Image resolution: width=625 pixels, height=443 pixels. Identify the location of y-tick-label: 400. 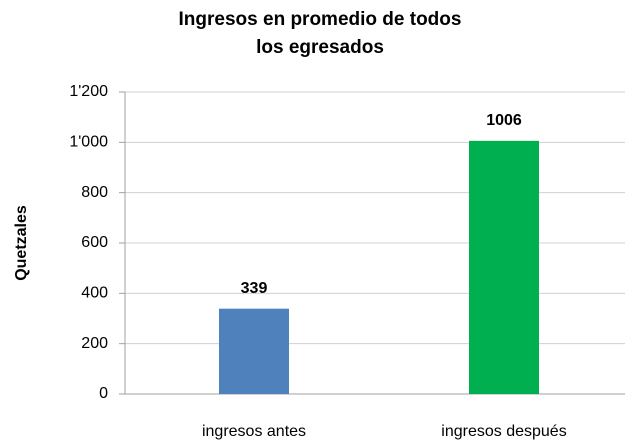
(94, 293).